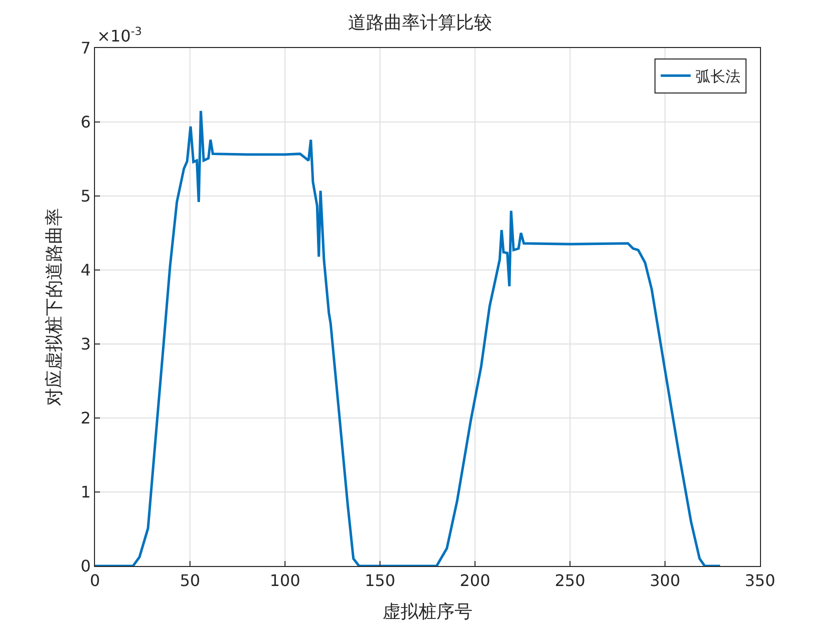 The image size is (840, 630). I want to click on y-axis-title: 对应虚拟桩下的道路曲率, so click(54, 307).